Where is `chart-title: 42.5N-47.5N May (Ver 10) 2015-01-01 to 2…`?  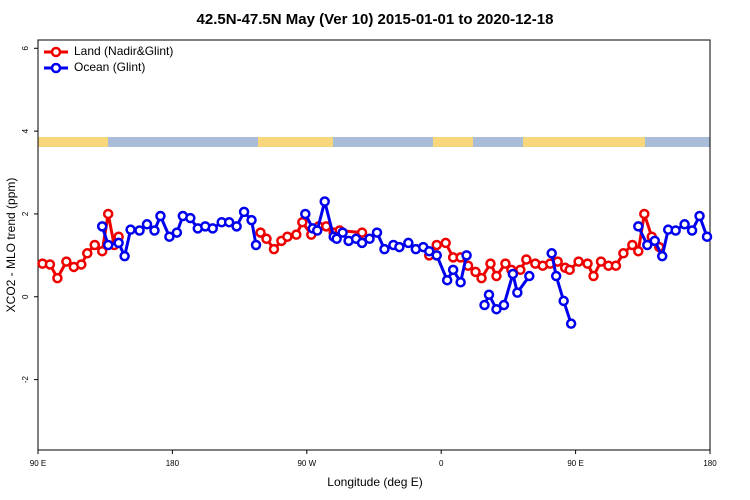 chart-title: 42.5N-47.5N May (Ver 10) 2015-01-01 to 2… is located at coordinates (375, 19).